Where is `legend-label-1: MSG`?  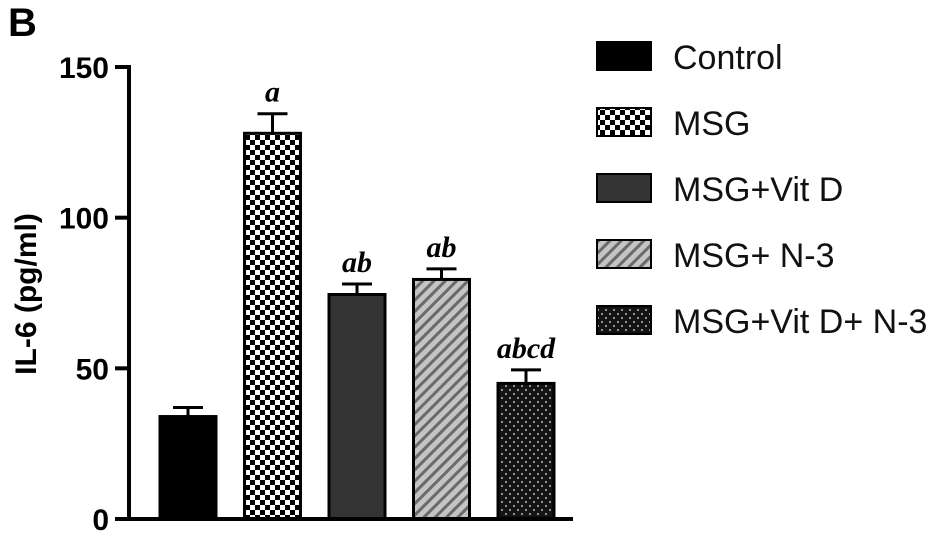 legend-label-1: MSG is located at coordinates (711, 124).